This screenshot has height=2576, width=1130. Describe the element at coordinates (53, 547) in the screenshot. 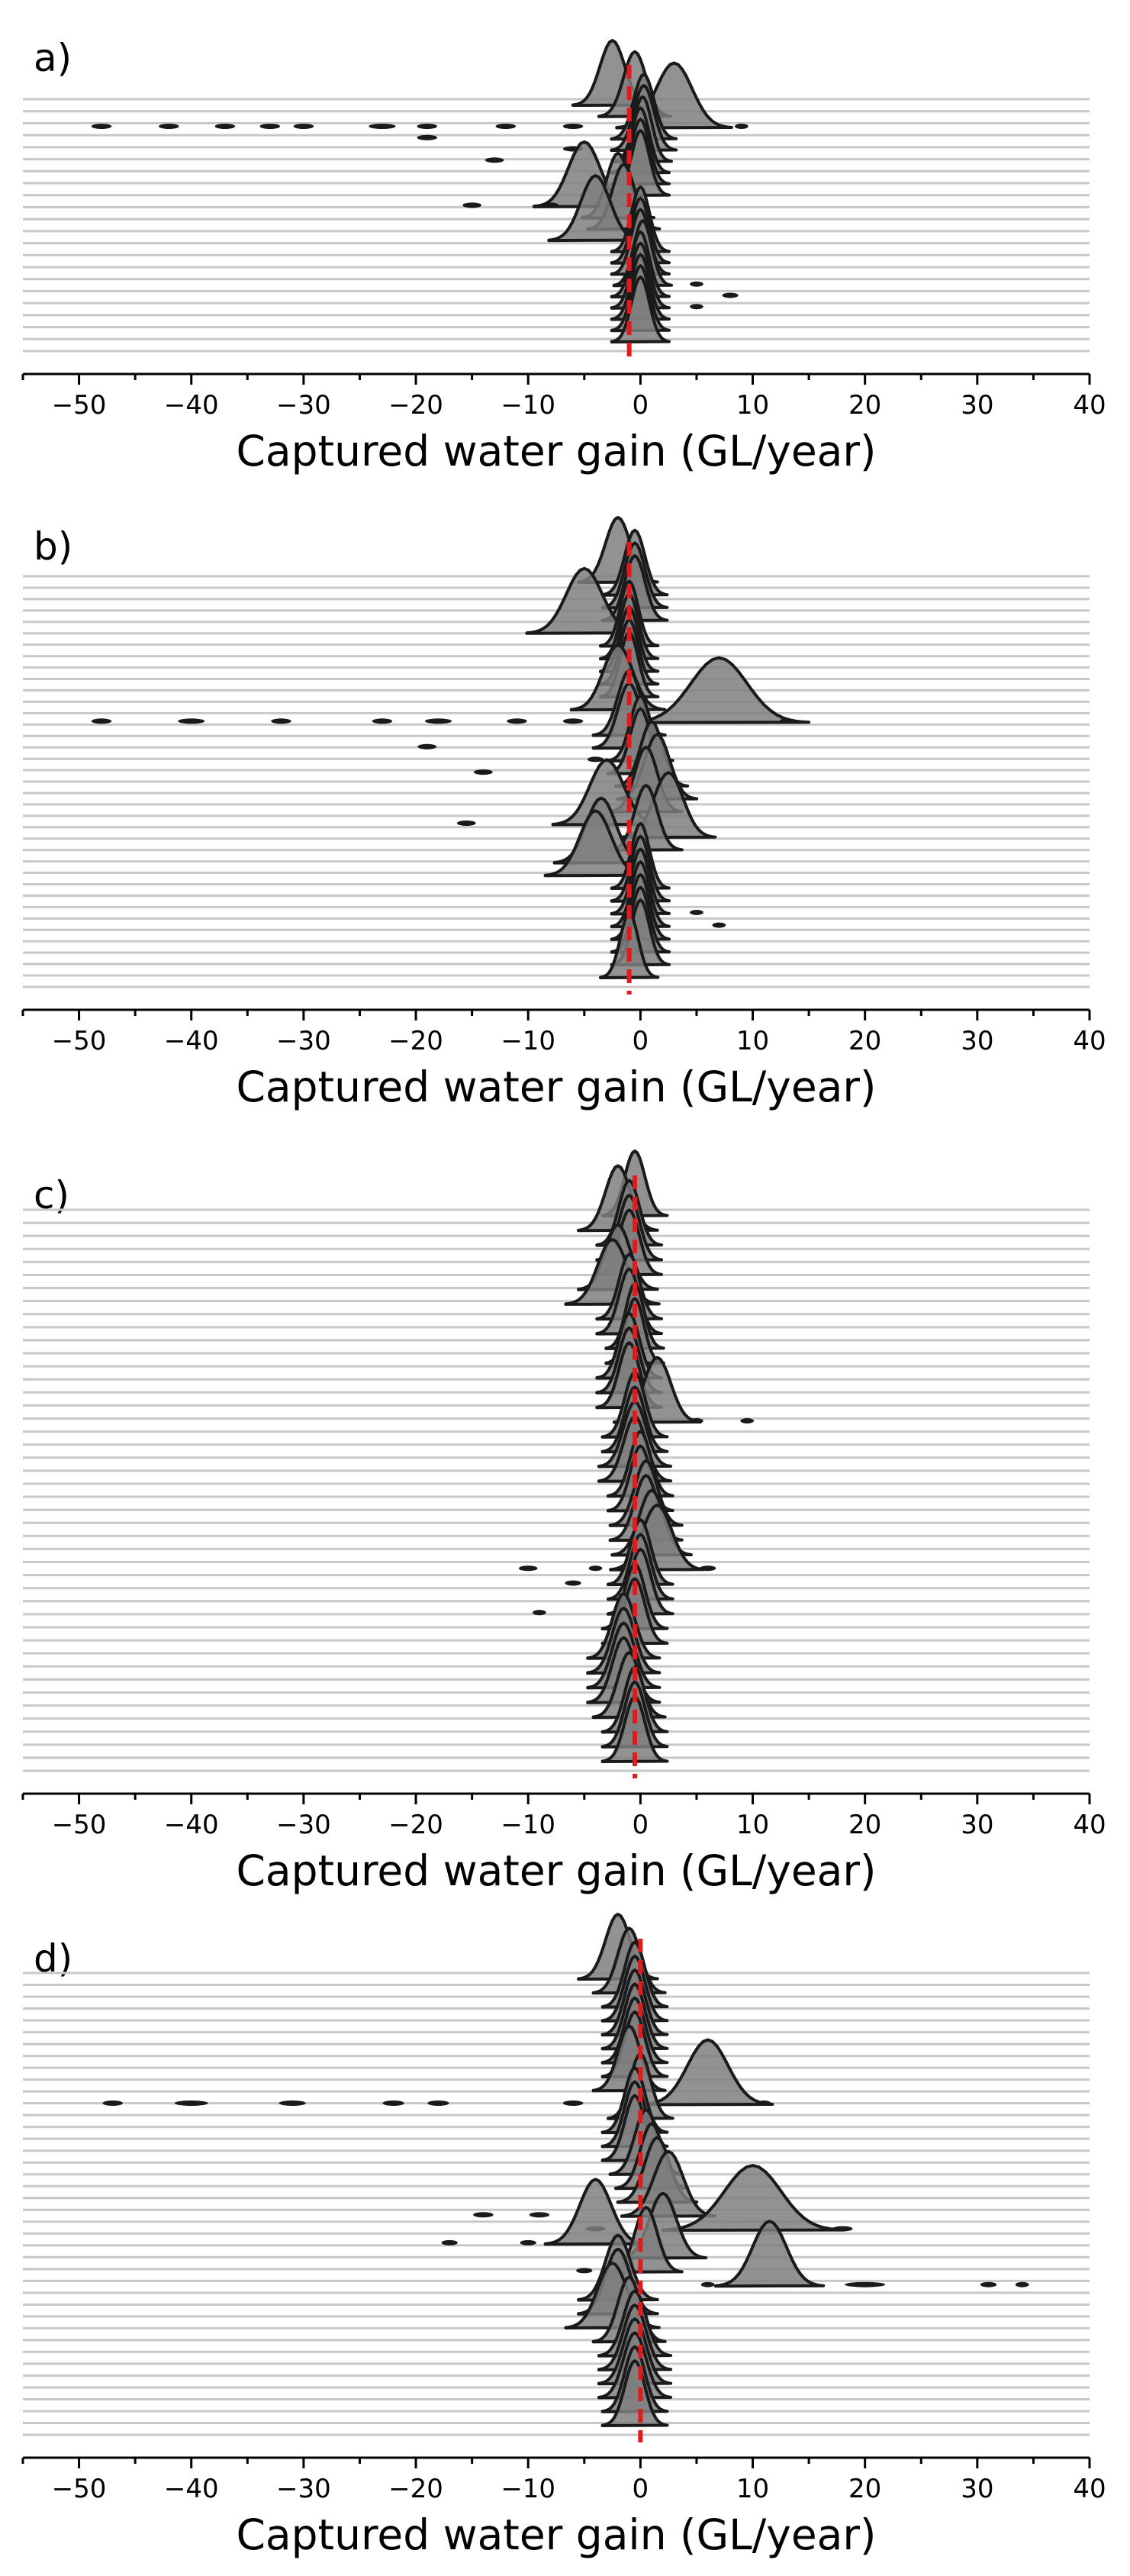

I see `panel-label: b)` at that location.